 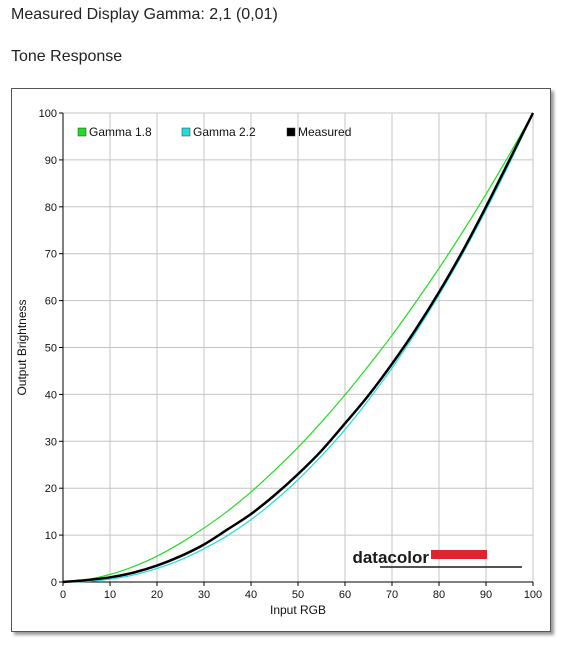 What do you see at coordinates (345, 595) in the screenshot?
I see `x-tick-label: 60` at bounding box center [345, 595].